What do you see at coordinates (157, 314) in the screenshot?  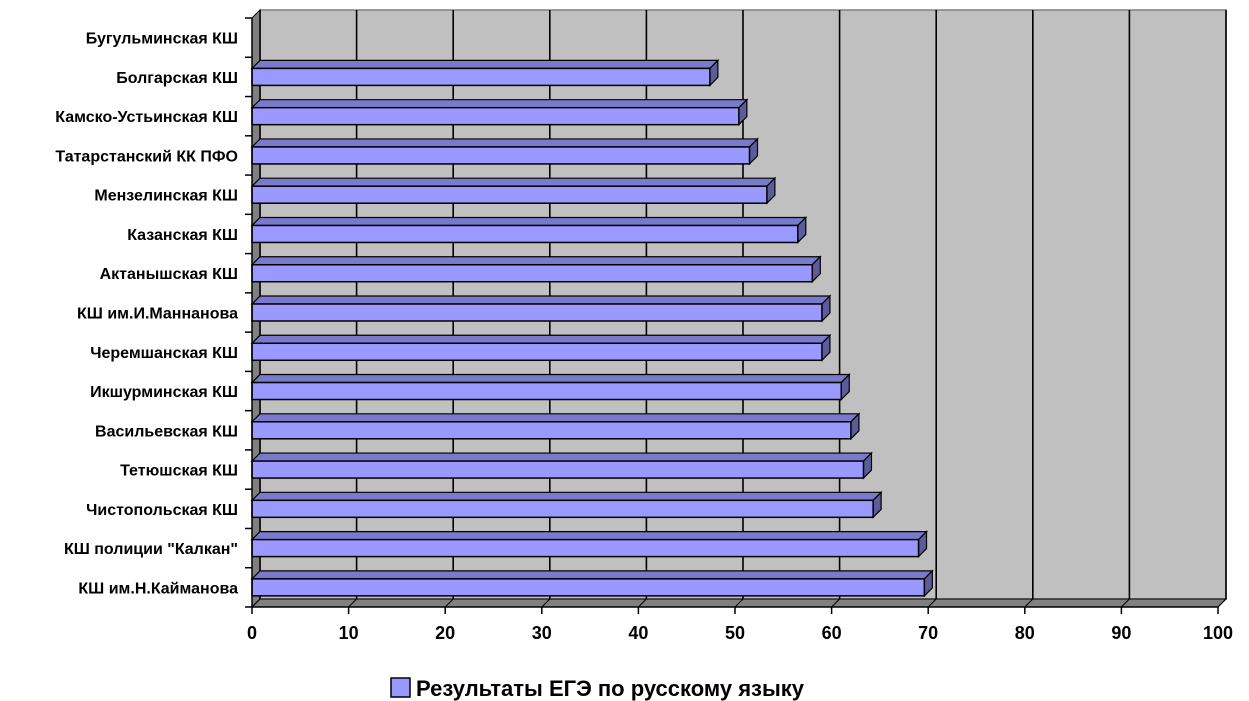 I see `category-label: КШ им.И.Маннанова` at bounding box center [157, 314].